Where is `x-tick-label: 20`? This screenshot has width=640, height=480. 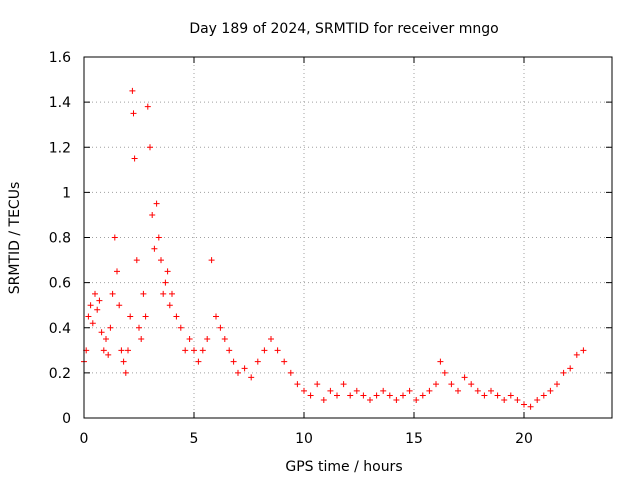
x-tick-label: 20 is located at coordinates (524, 439).